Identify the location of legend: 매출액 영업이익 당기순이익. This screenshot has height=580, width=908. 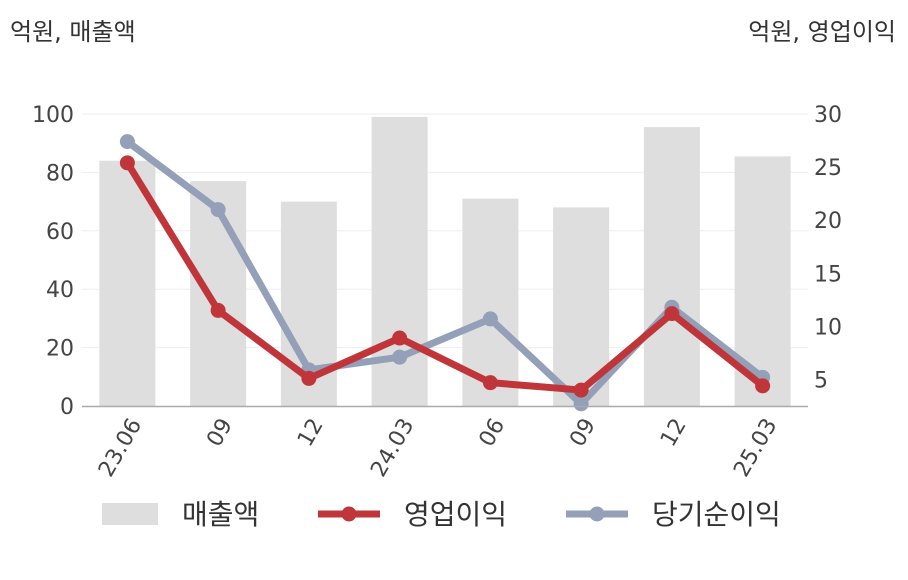
(441, 514).